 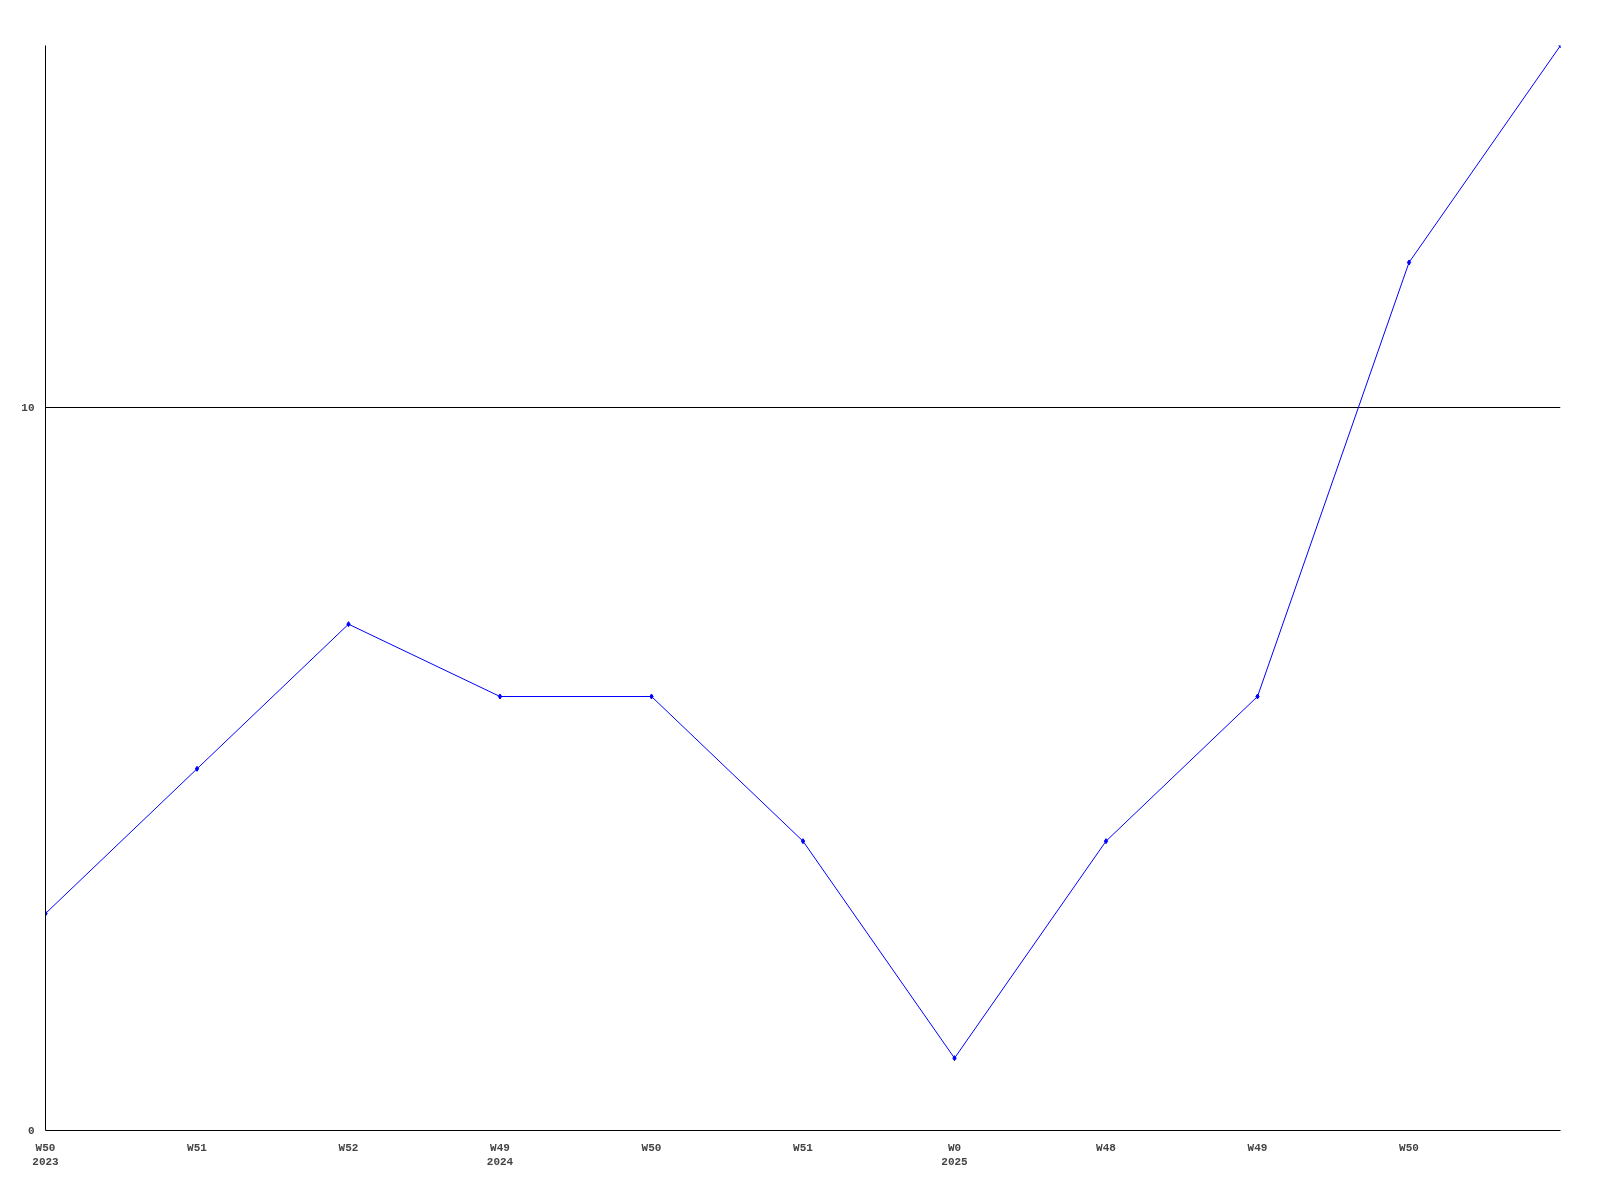 What do you see at coordinates (28, 407) in the screenshot?
I see `y-tick-label: 10` at bounding box center [28, 407].